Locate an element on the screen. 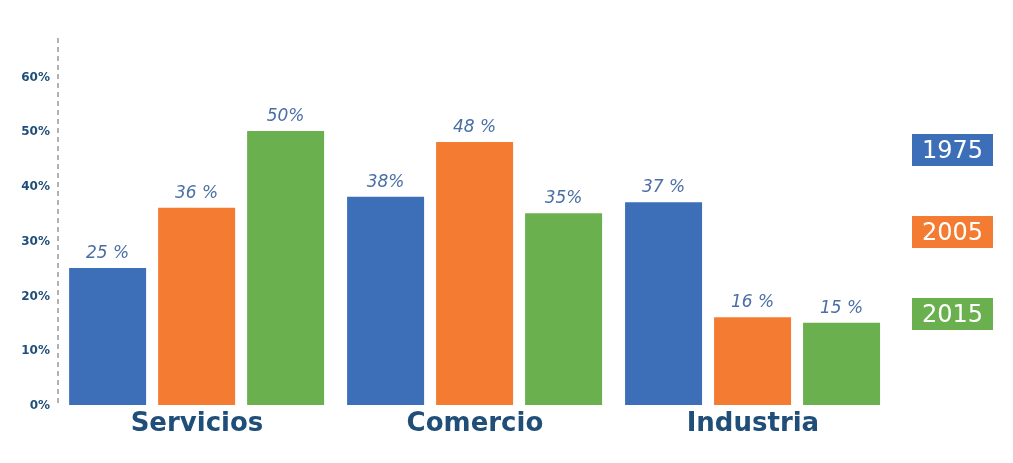 The width and height of the screenshot is (1013, 463). data-label: 25 % is located at coordinates (108, 252).